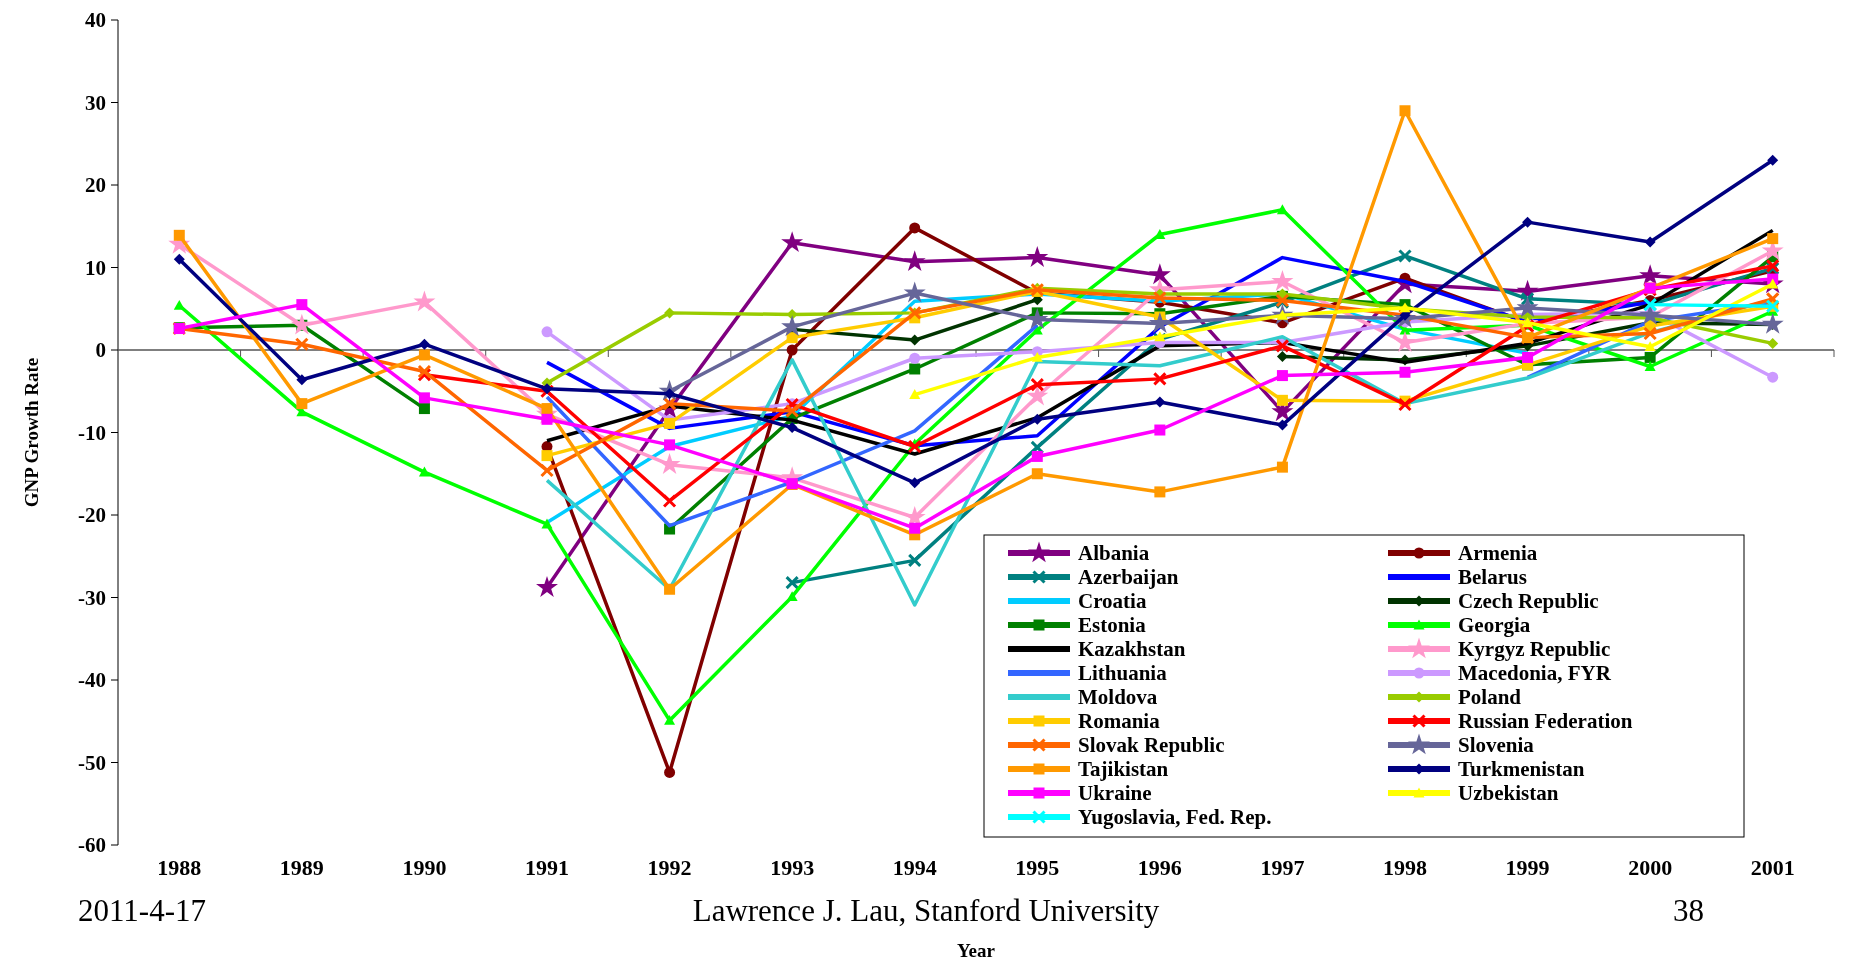 This screenshot has height=973, width=1852. What do you see at coordinates (1037, 867) in the screenshot?
I see `x-tick-label: 1995` at bounding box center [1037, 867].